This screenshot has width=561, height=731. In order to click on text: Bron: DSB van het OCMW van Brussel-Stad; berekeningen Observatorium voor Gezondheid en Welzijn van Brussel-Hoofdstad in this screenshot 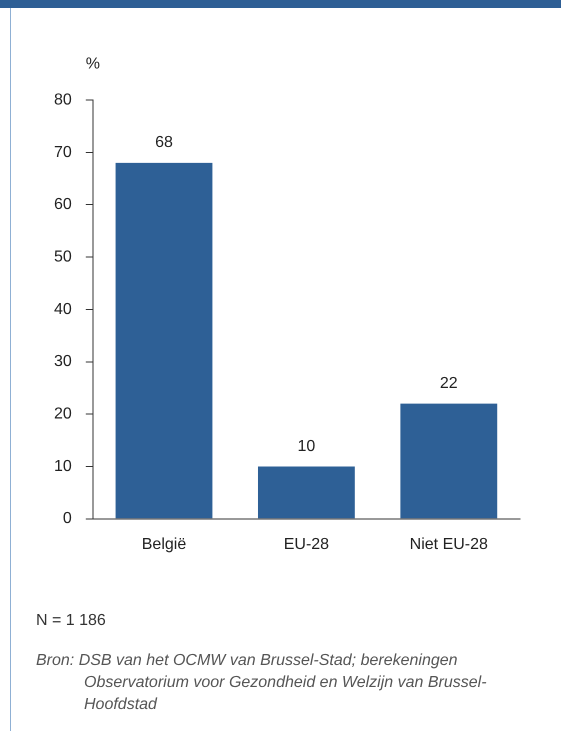, I will do `click(262, 683)`.